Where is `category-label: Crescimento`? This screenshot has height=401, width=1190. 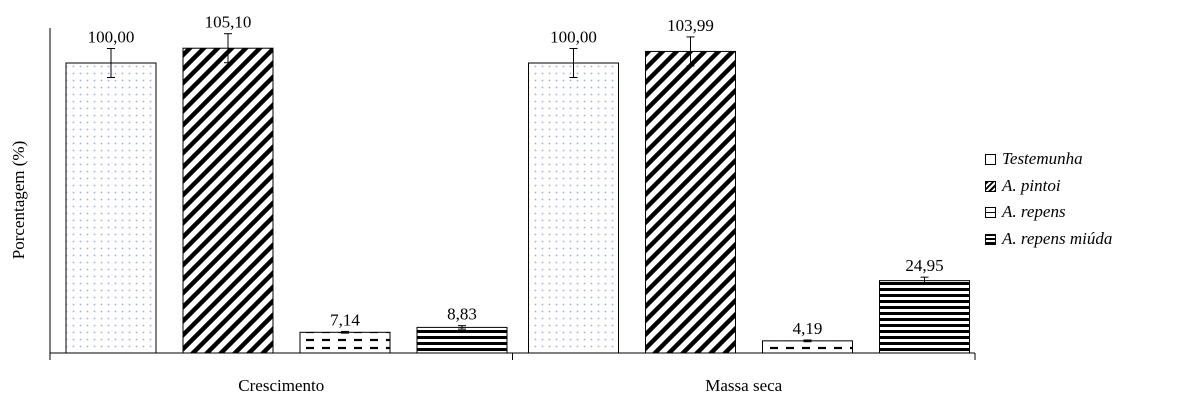 category-label: Crescimento is located at coordinates (281, 385).